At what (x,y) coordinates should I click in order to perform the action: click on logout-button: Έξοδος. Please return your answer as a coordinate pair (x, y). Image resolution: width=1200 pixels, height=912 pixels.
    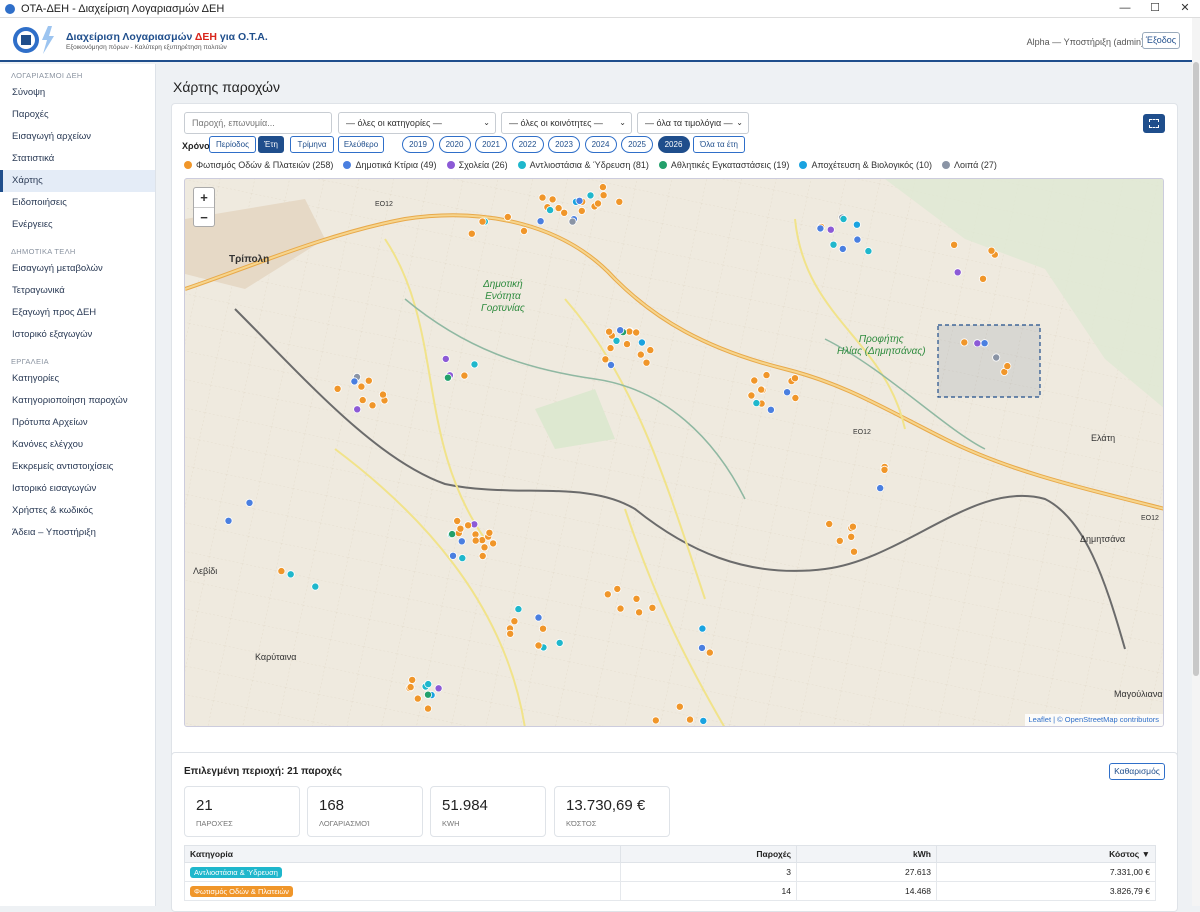
    Looking at the image, I should click on (1161, 40).